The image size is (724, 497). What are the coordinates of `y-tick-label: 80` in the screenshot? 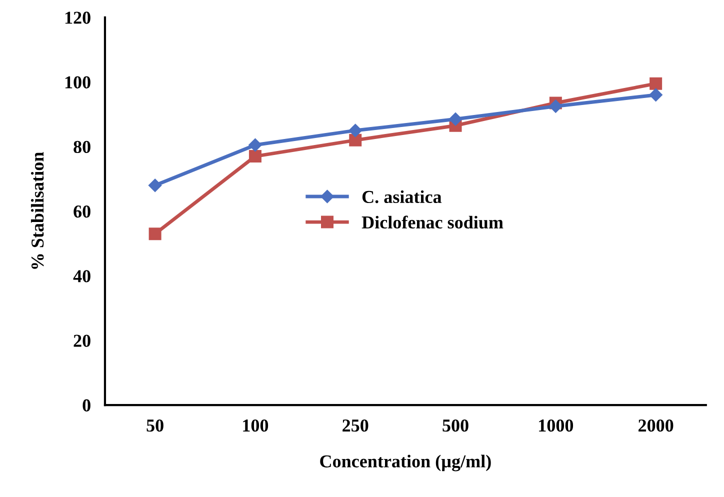 It's located at (82, 147).